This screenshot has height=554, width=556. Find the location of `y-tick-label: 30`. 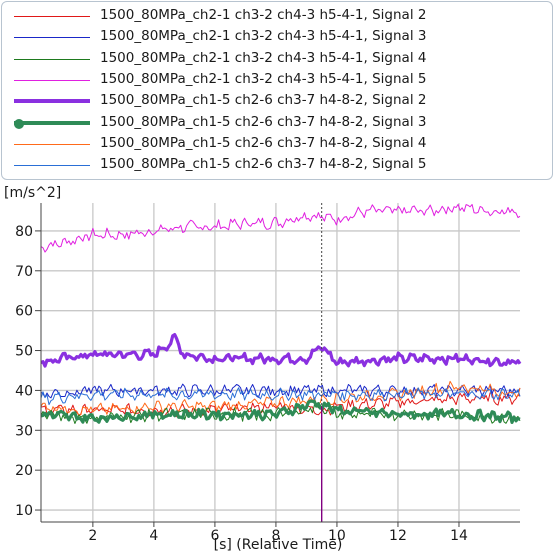

y-tick-label: 30 is located at coordinates (24, 431).